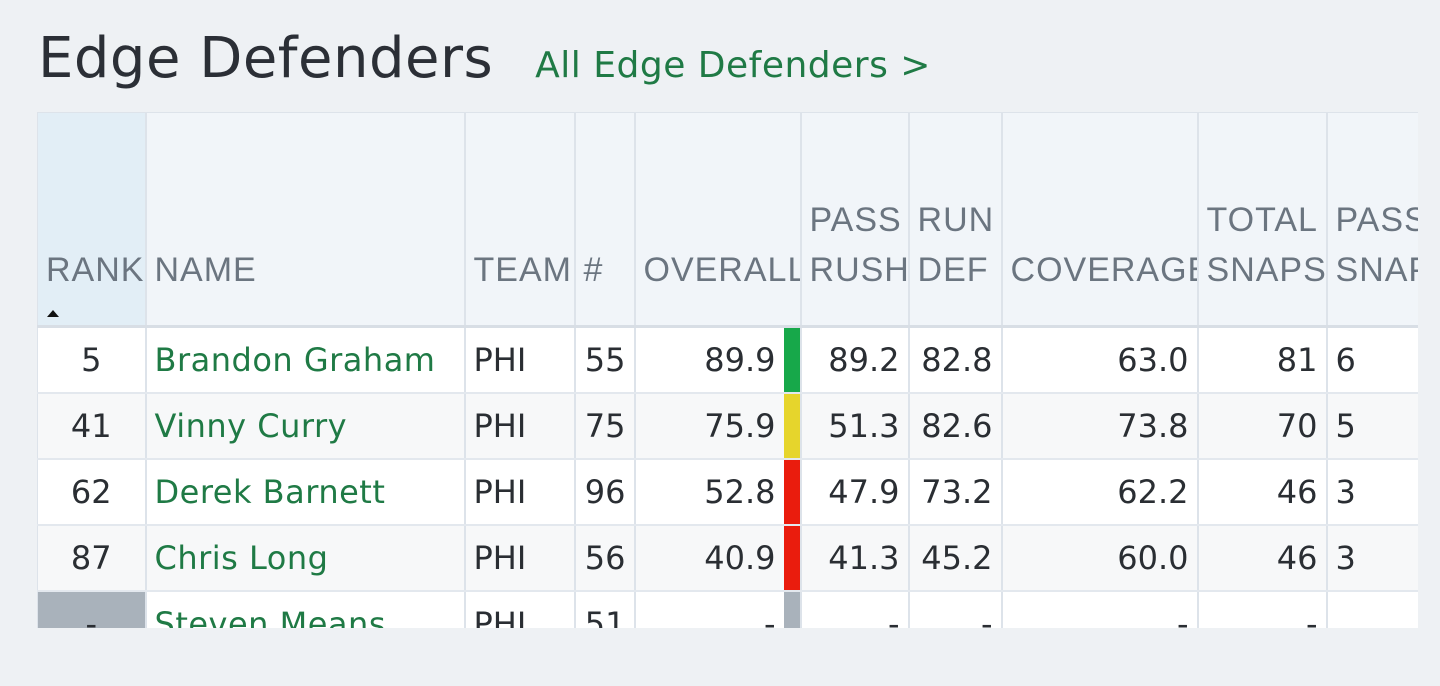 Image resolution: width=1440 pixels, height=686 pixels. I want to click on column-header-label-line1: RUN, so click(956, 220).